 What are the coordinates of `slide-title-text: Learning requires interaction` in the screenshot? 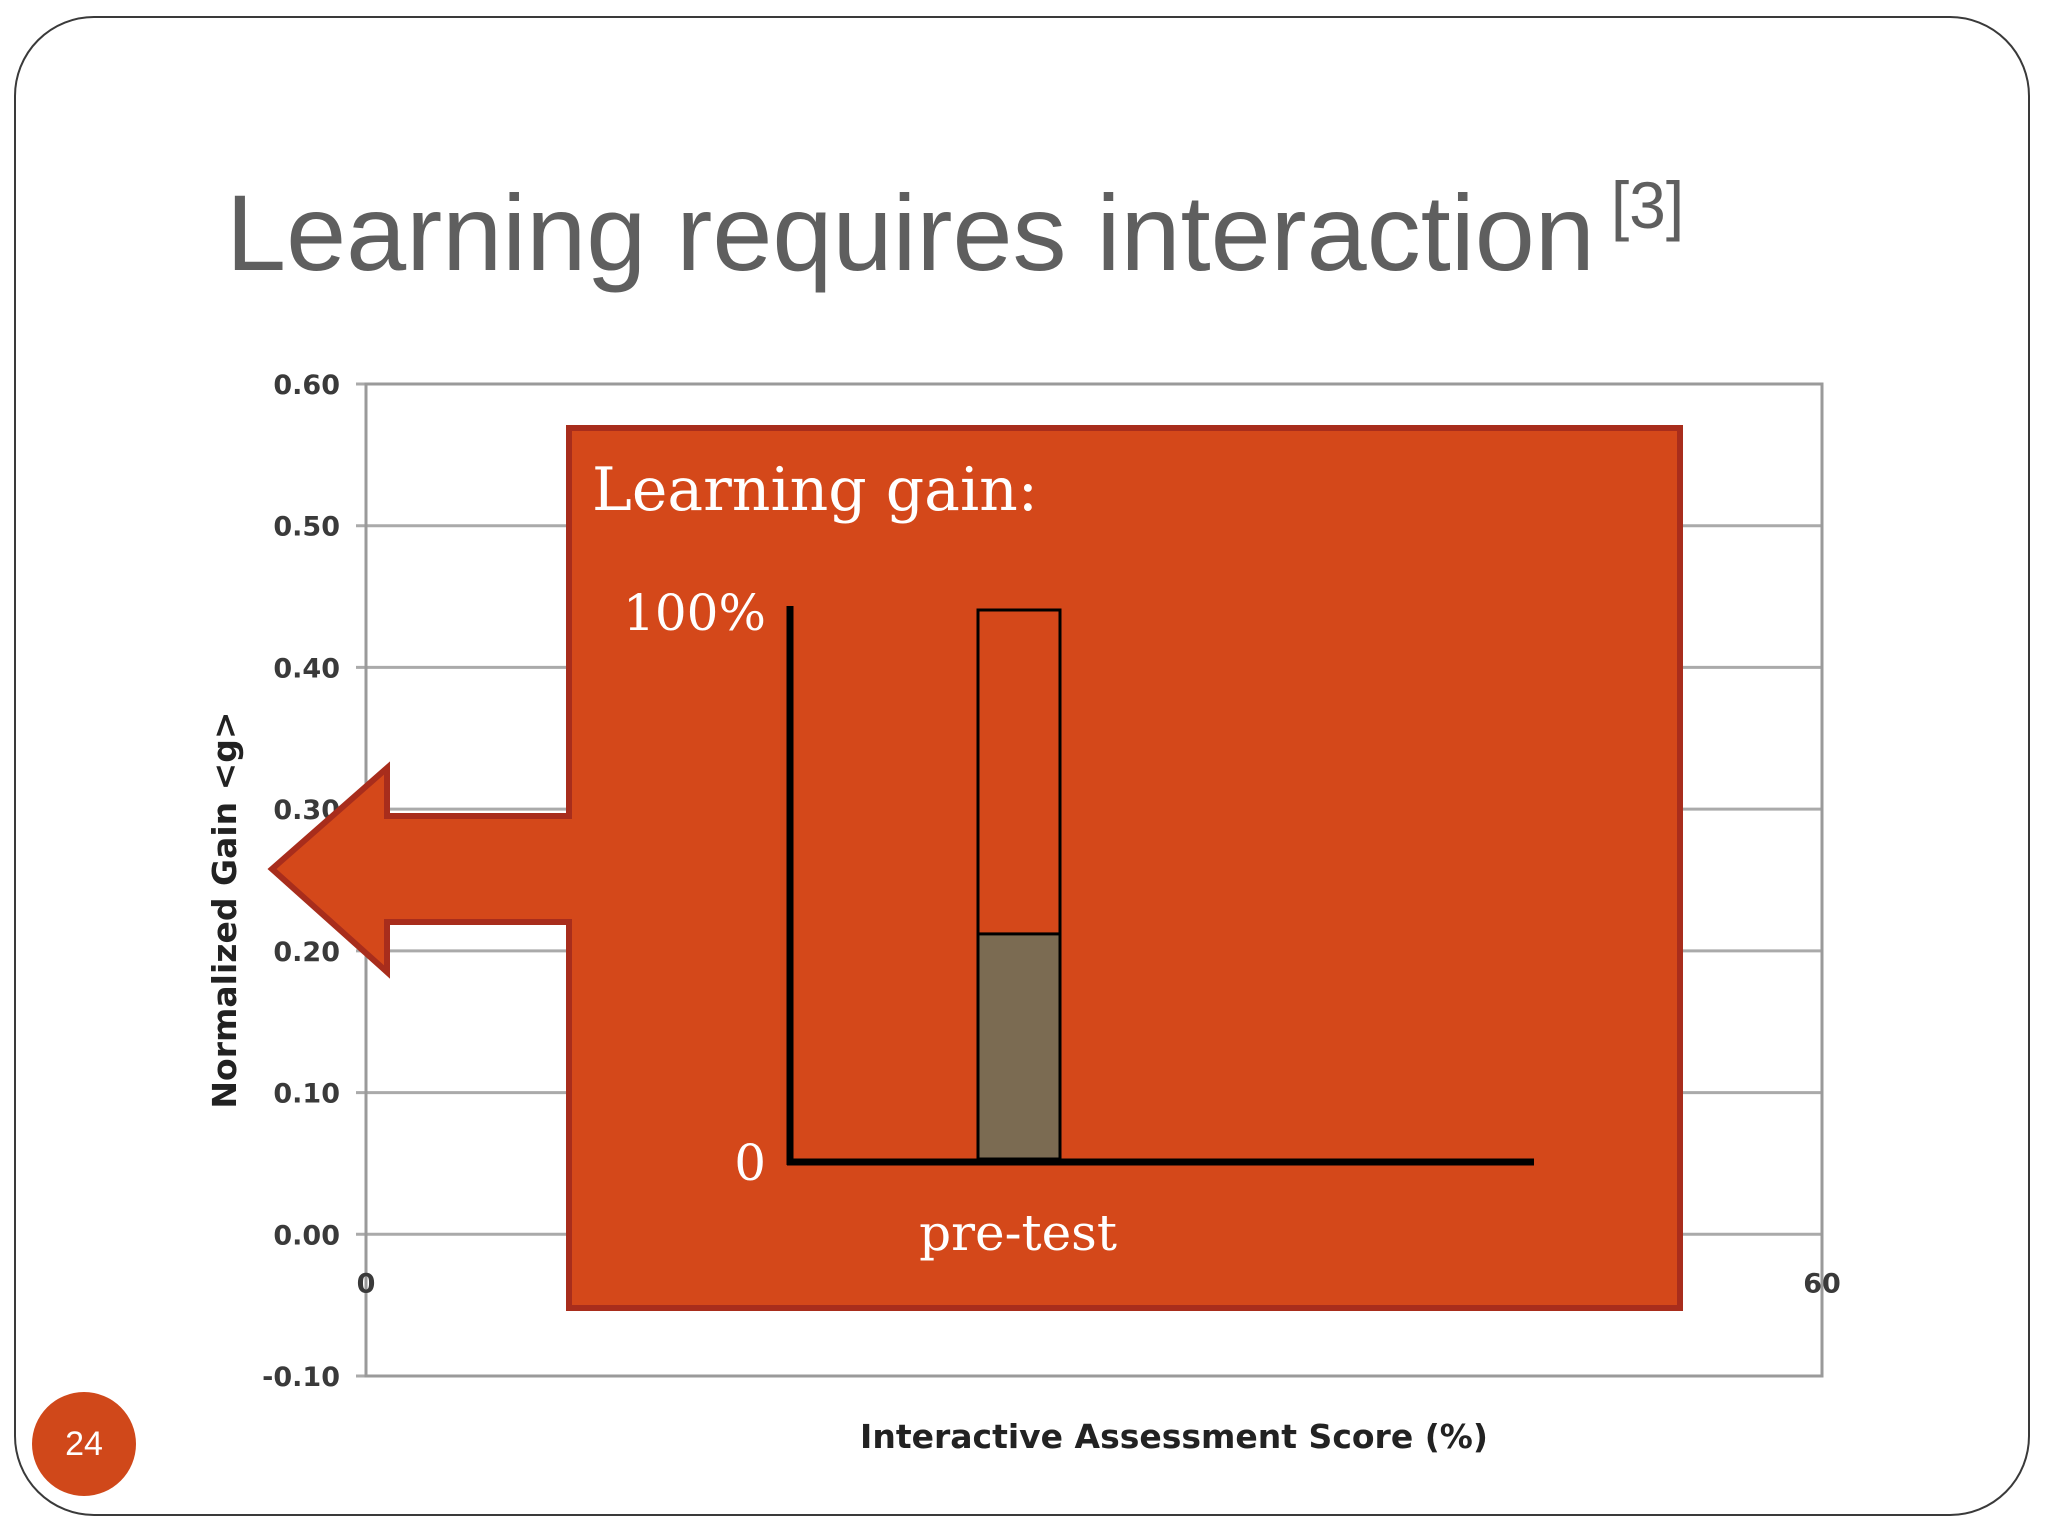 It's located at (910, 232).